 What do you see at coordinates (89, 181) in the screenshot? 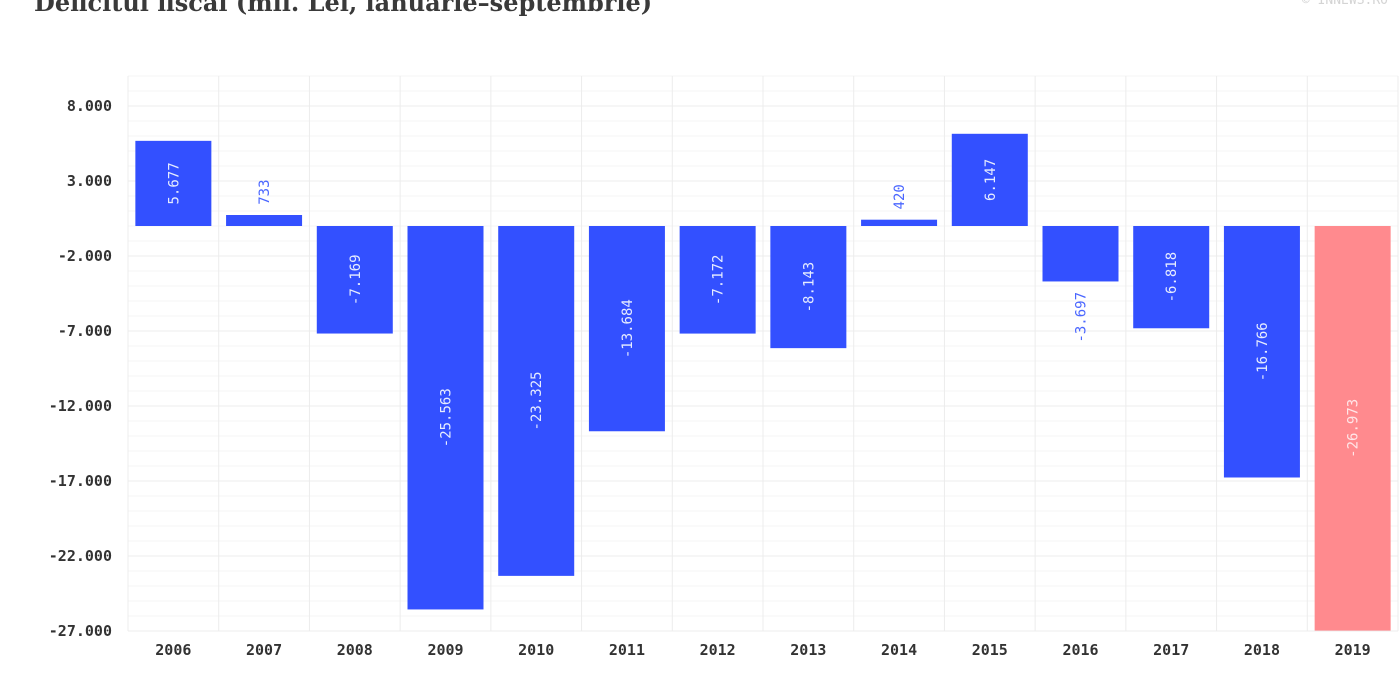
I see `y-tick-label: 3.000` at bounding box center [89, 181].